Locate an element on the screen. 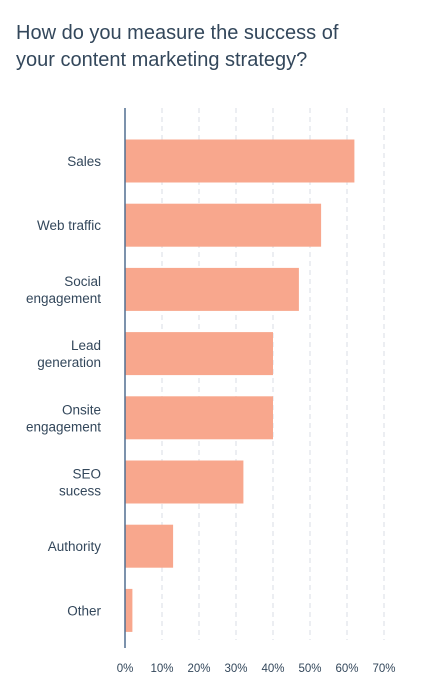 The width and height of the screenshot is (432, 695). category-label-7-0: Other is located at coordinates (84, 610).